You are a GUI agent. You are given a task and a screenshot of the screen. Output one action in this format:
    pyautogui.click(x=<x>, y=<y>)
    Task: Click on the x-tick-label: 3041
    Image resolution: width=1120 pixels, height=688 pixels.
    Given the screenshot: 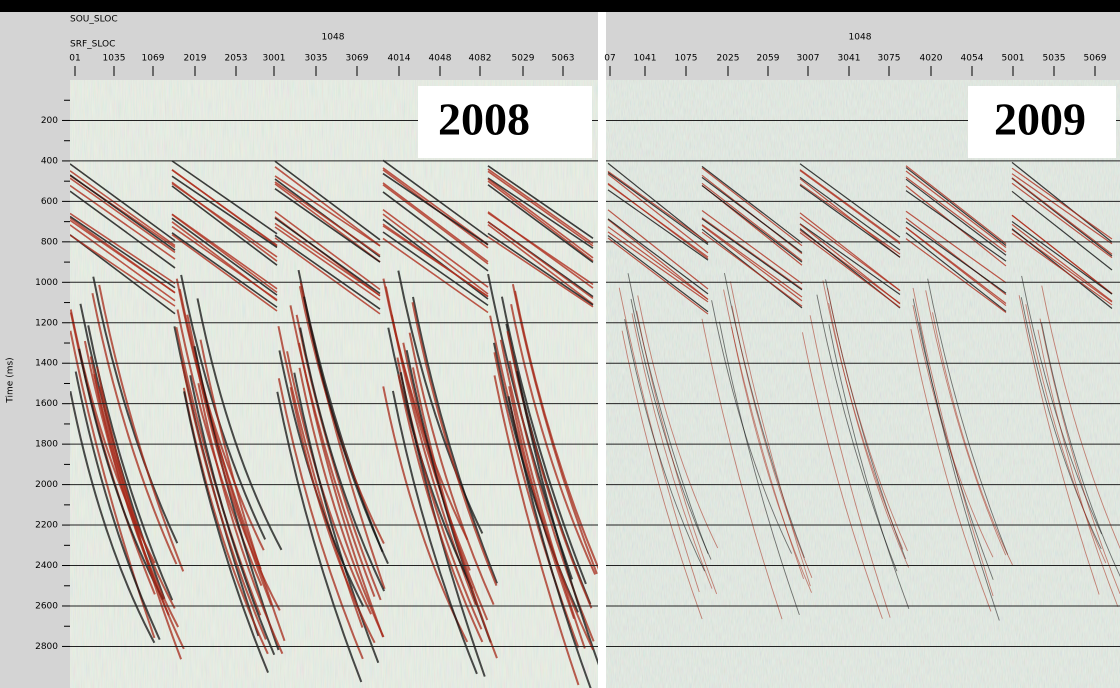 What is the action you would take?
    pyautogui.click(x=849, y=59)
    